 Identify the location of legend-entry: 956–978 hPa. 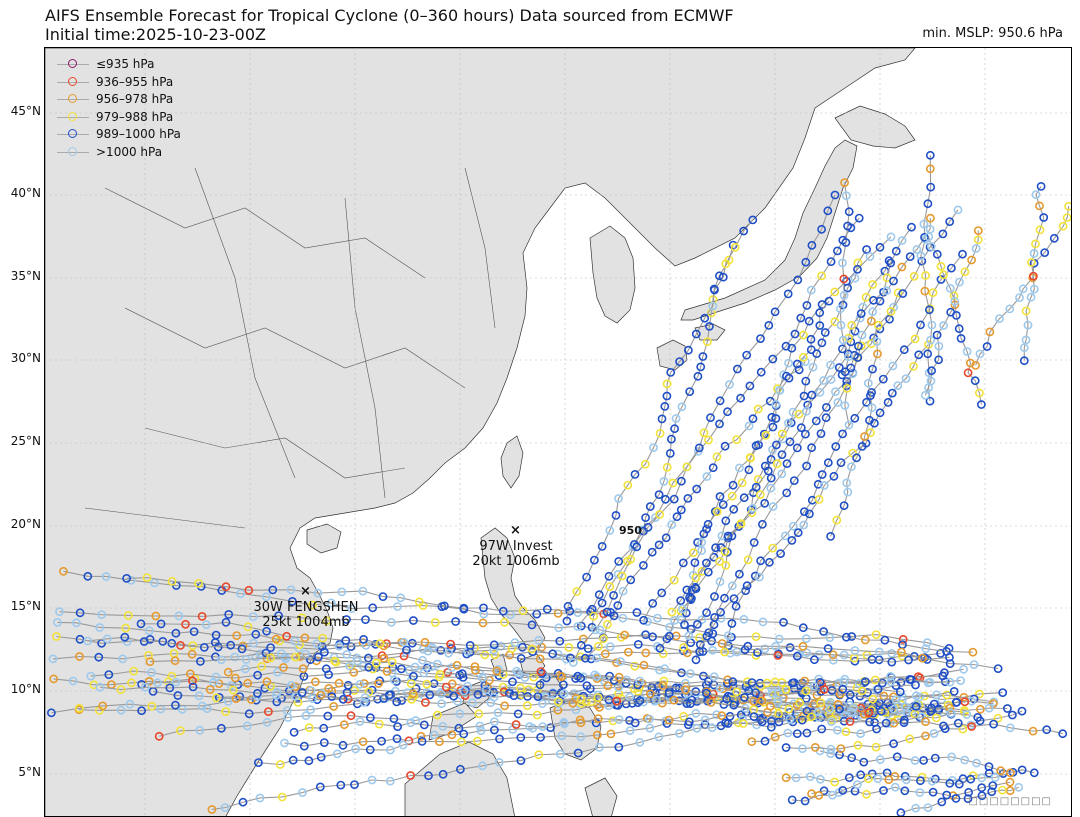
(117, 100).